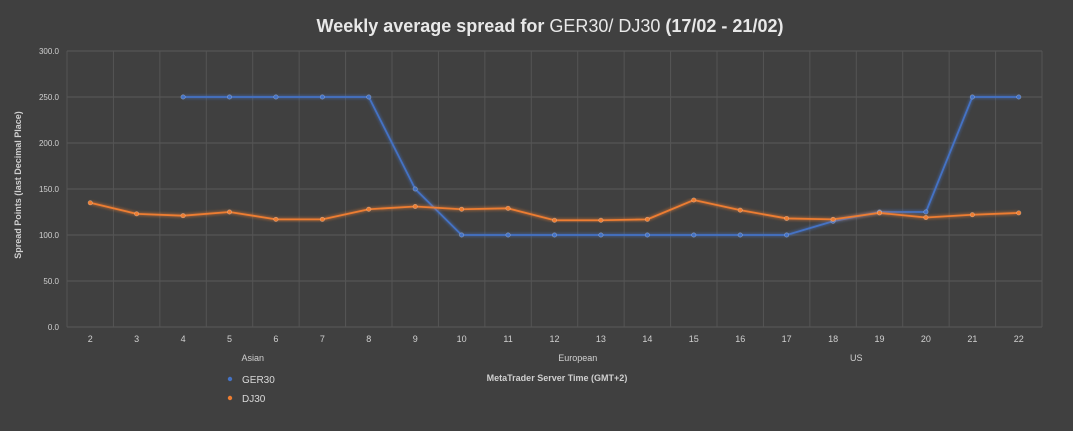 This screenshot has width=1073, height=431. Describe the element at coordinates (856, 358) in the screenshot. I see `session-label: US` at that location.